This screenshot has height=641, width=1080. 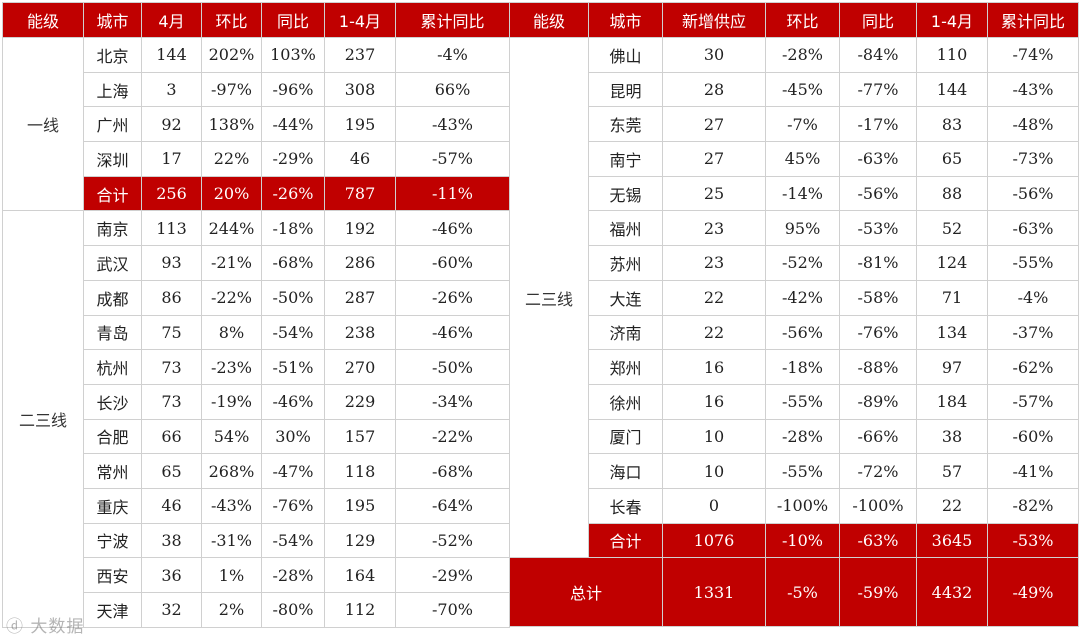 What do you see at coordinates (878, 124) in the screenshot?
I see `yoy-cell: -17%` at bounding box center [878, 124].